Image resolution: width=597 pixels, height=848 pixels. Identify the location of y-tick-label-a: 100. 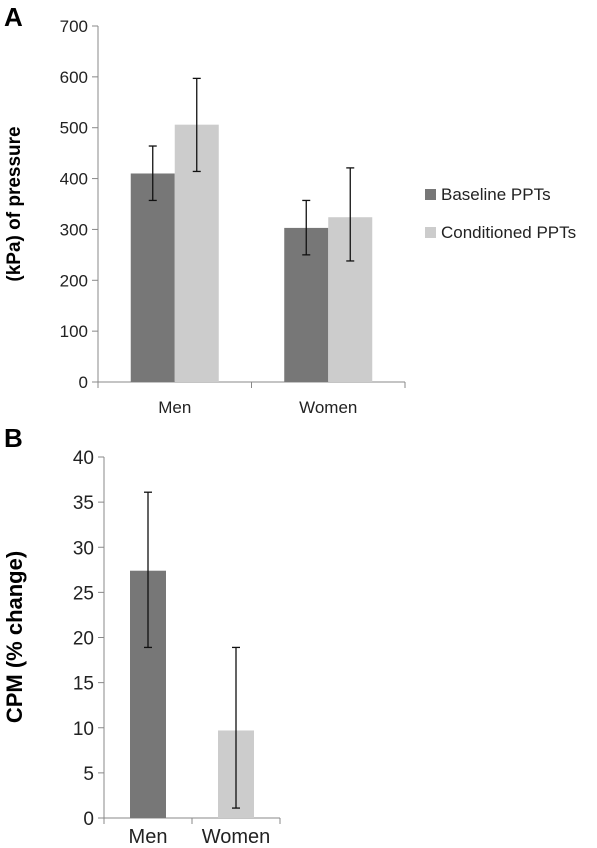
(74, 331).